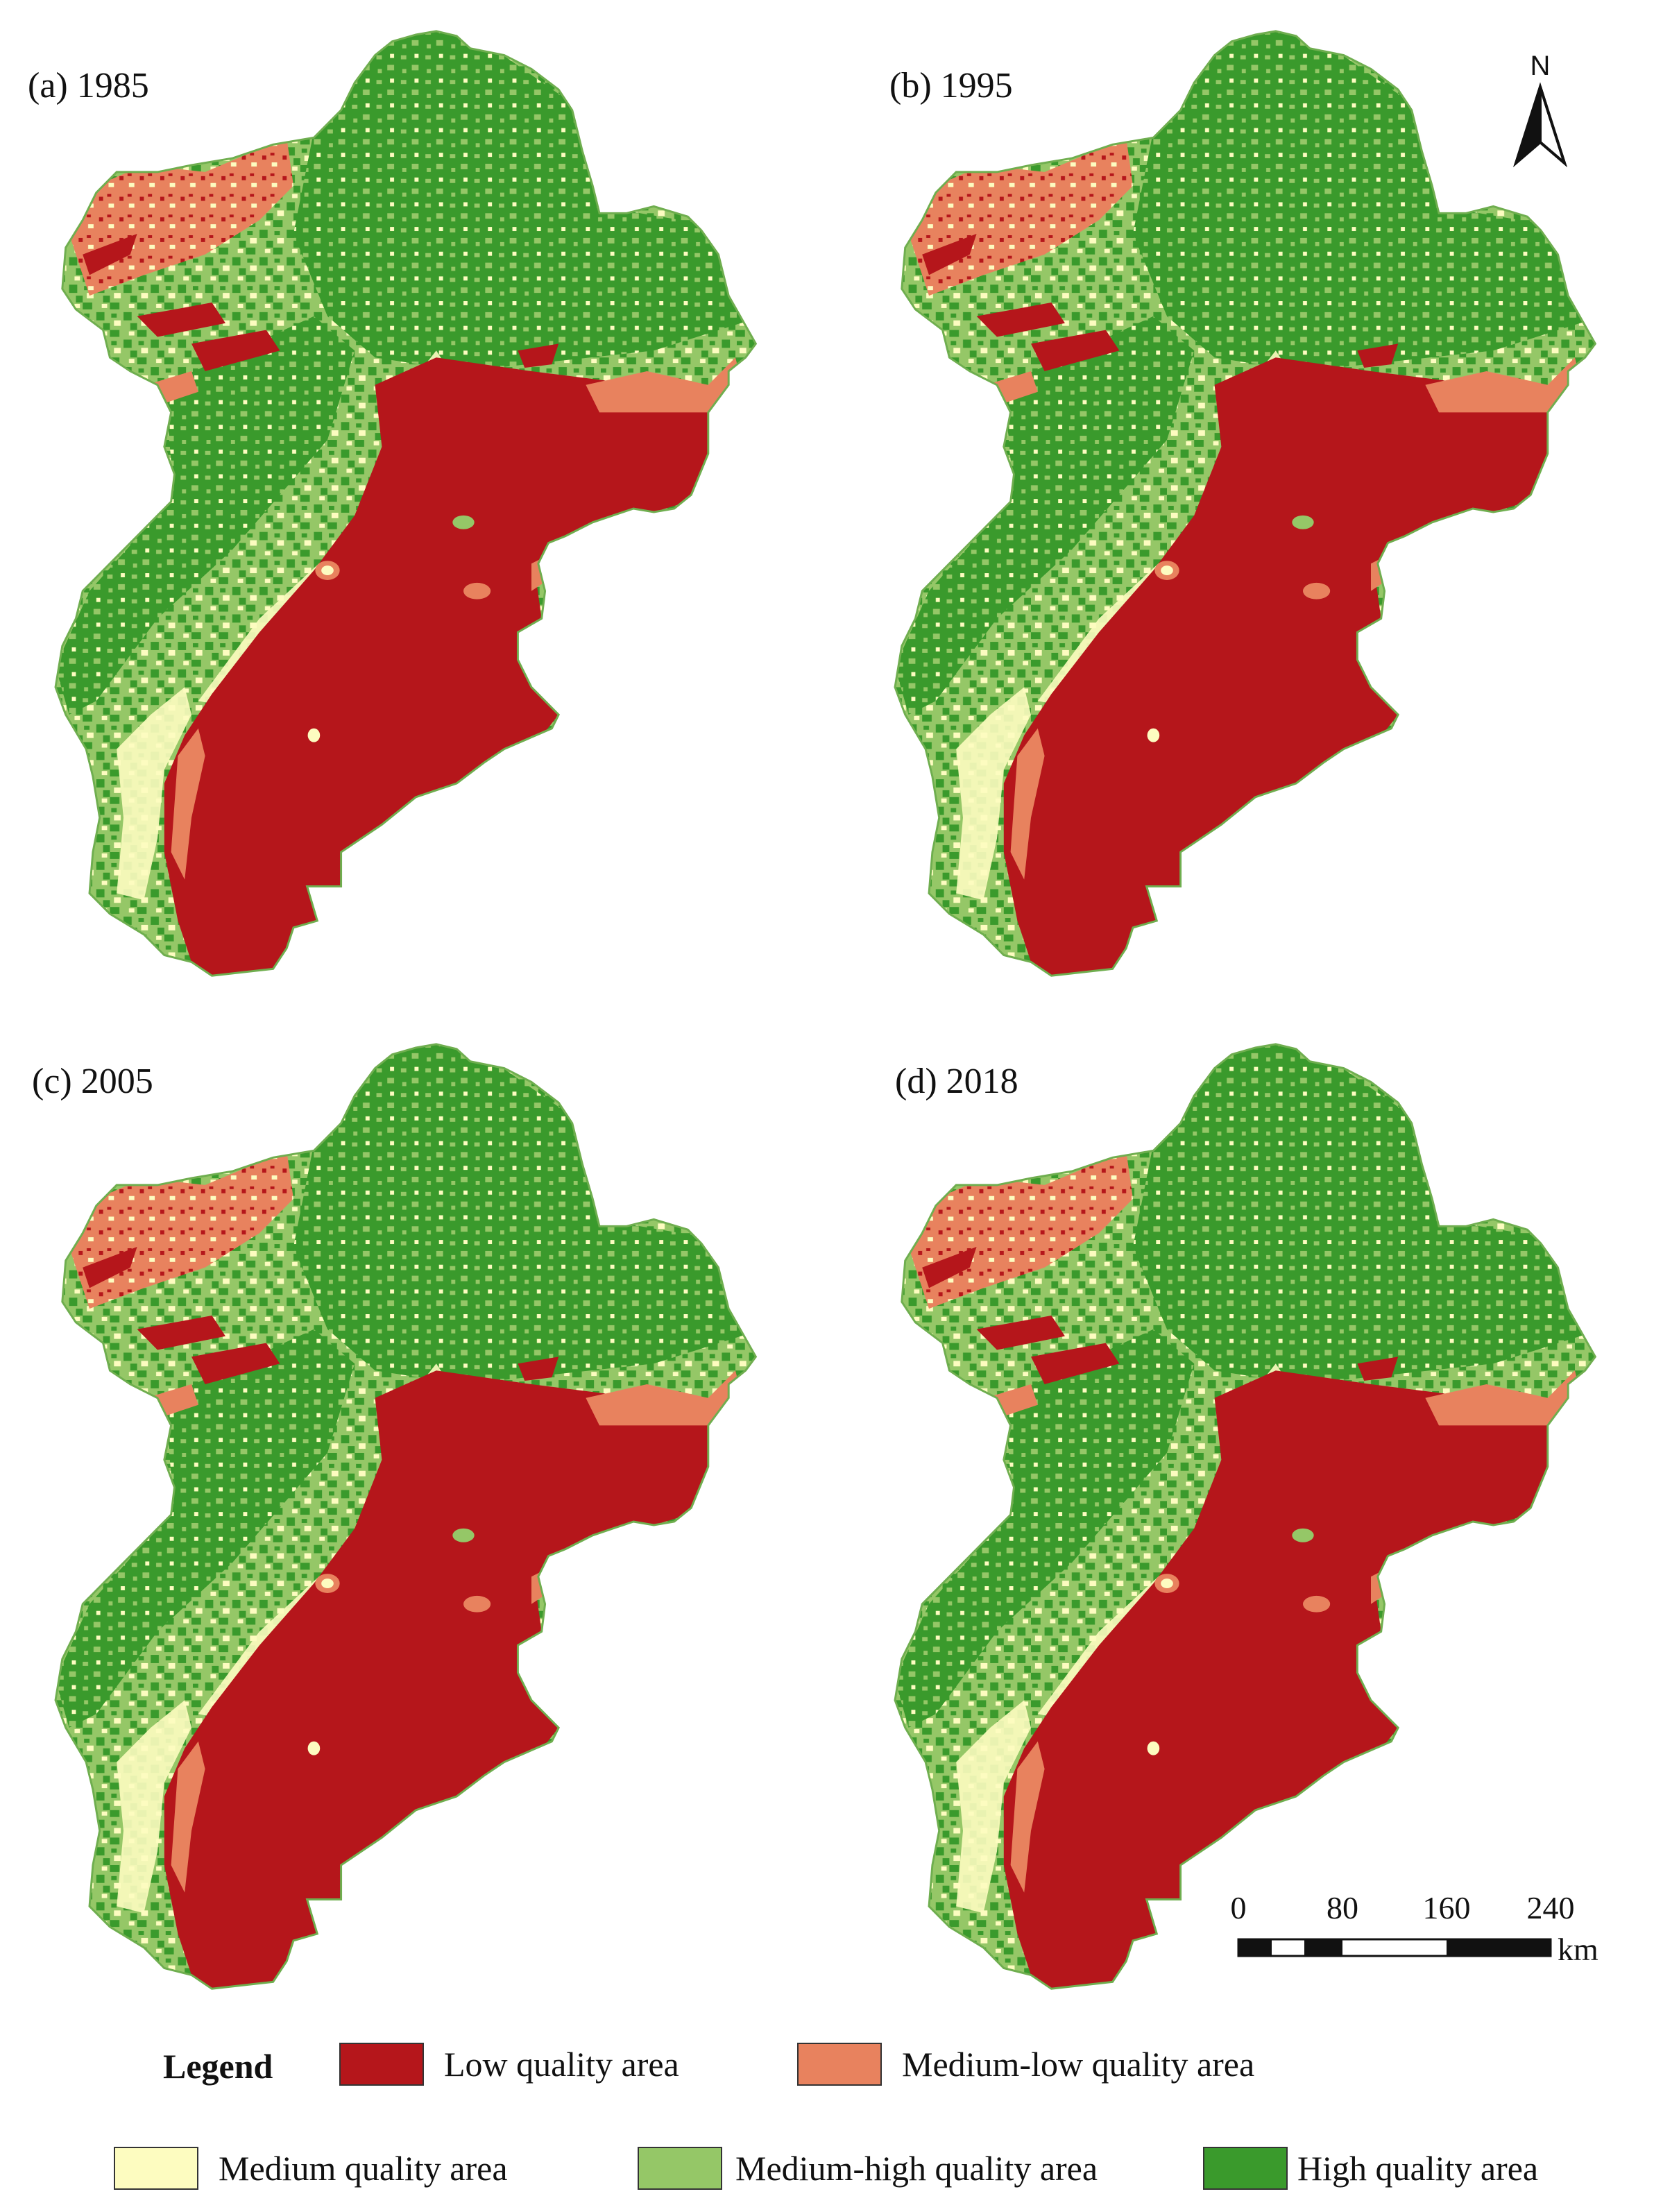  What do you see at coordinates (156, 2168) in the screenshot?
I see `legend-swatch-medium` at bounding box center [156, 2168].